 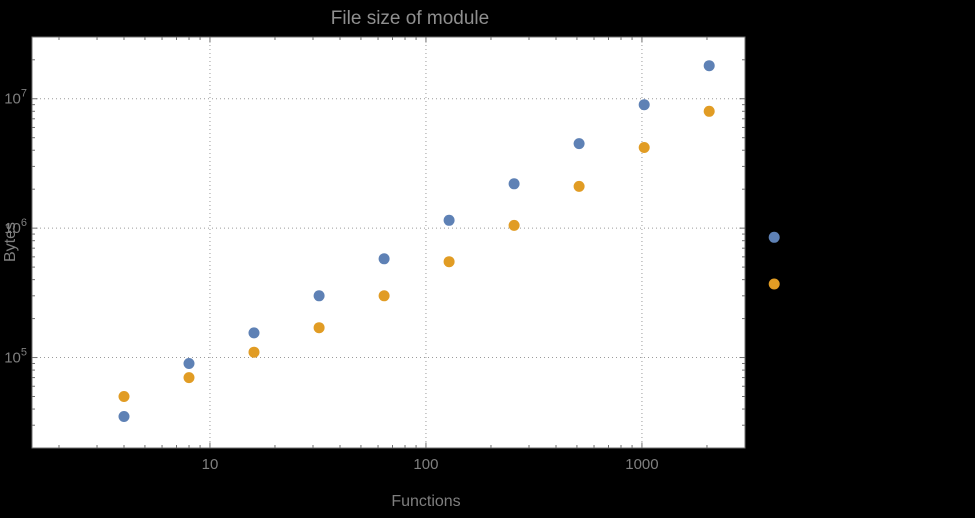 I want to click on y-tick-label: 10⁷, so click(x=15, y=98).